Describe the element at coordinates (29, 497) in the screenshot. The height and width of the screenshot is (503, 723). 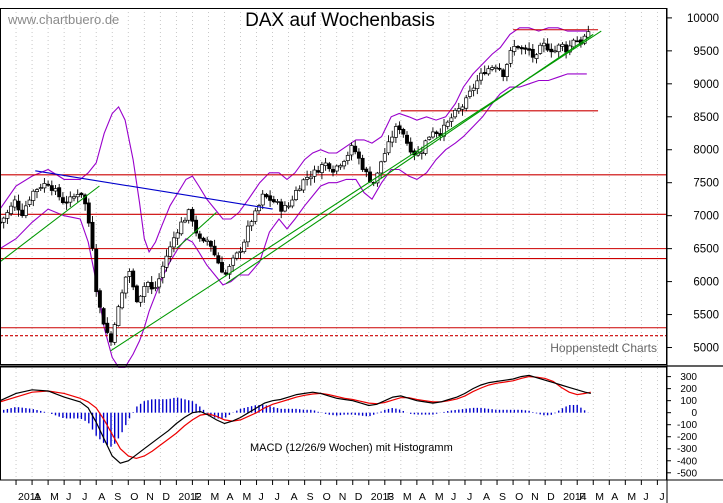
I see `x-tick-label: 2011` at that location.